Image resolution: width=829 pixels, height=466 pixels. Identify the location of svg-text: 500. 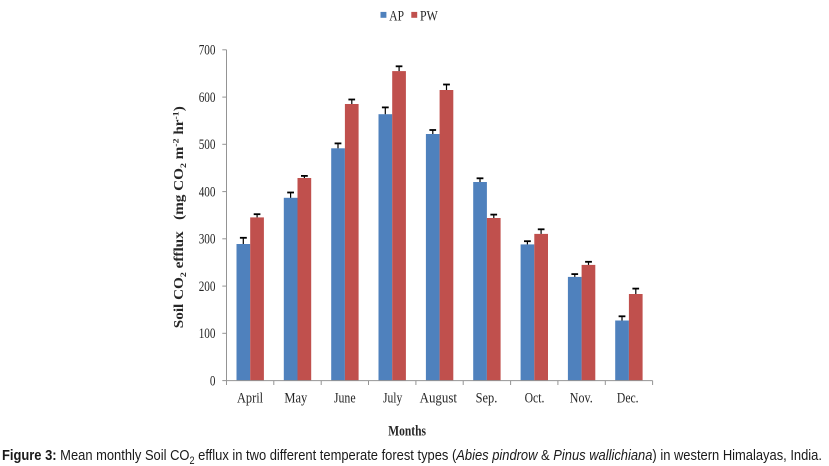
(207, 145).